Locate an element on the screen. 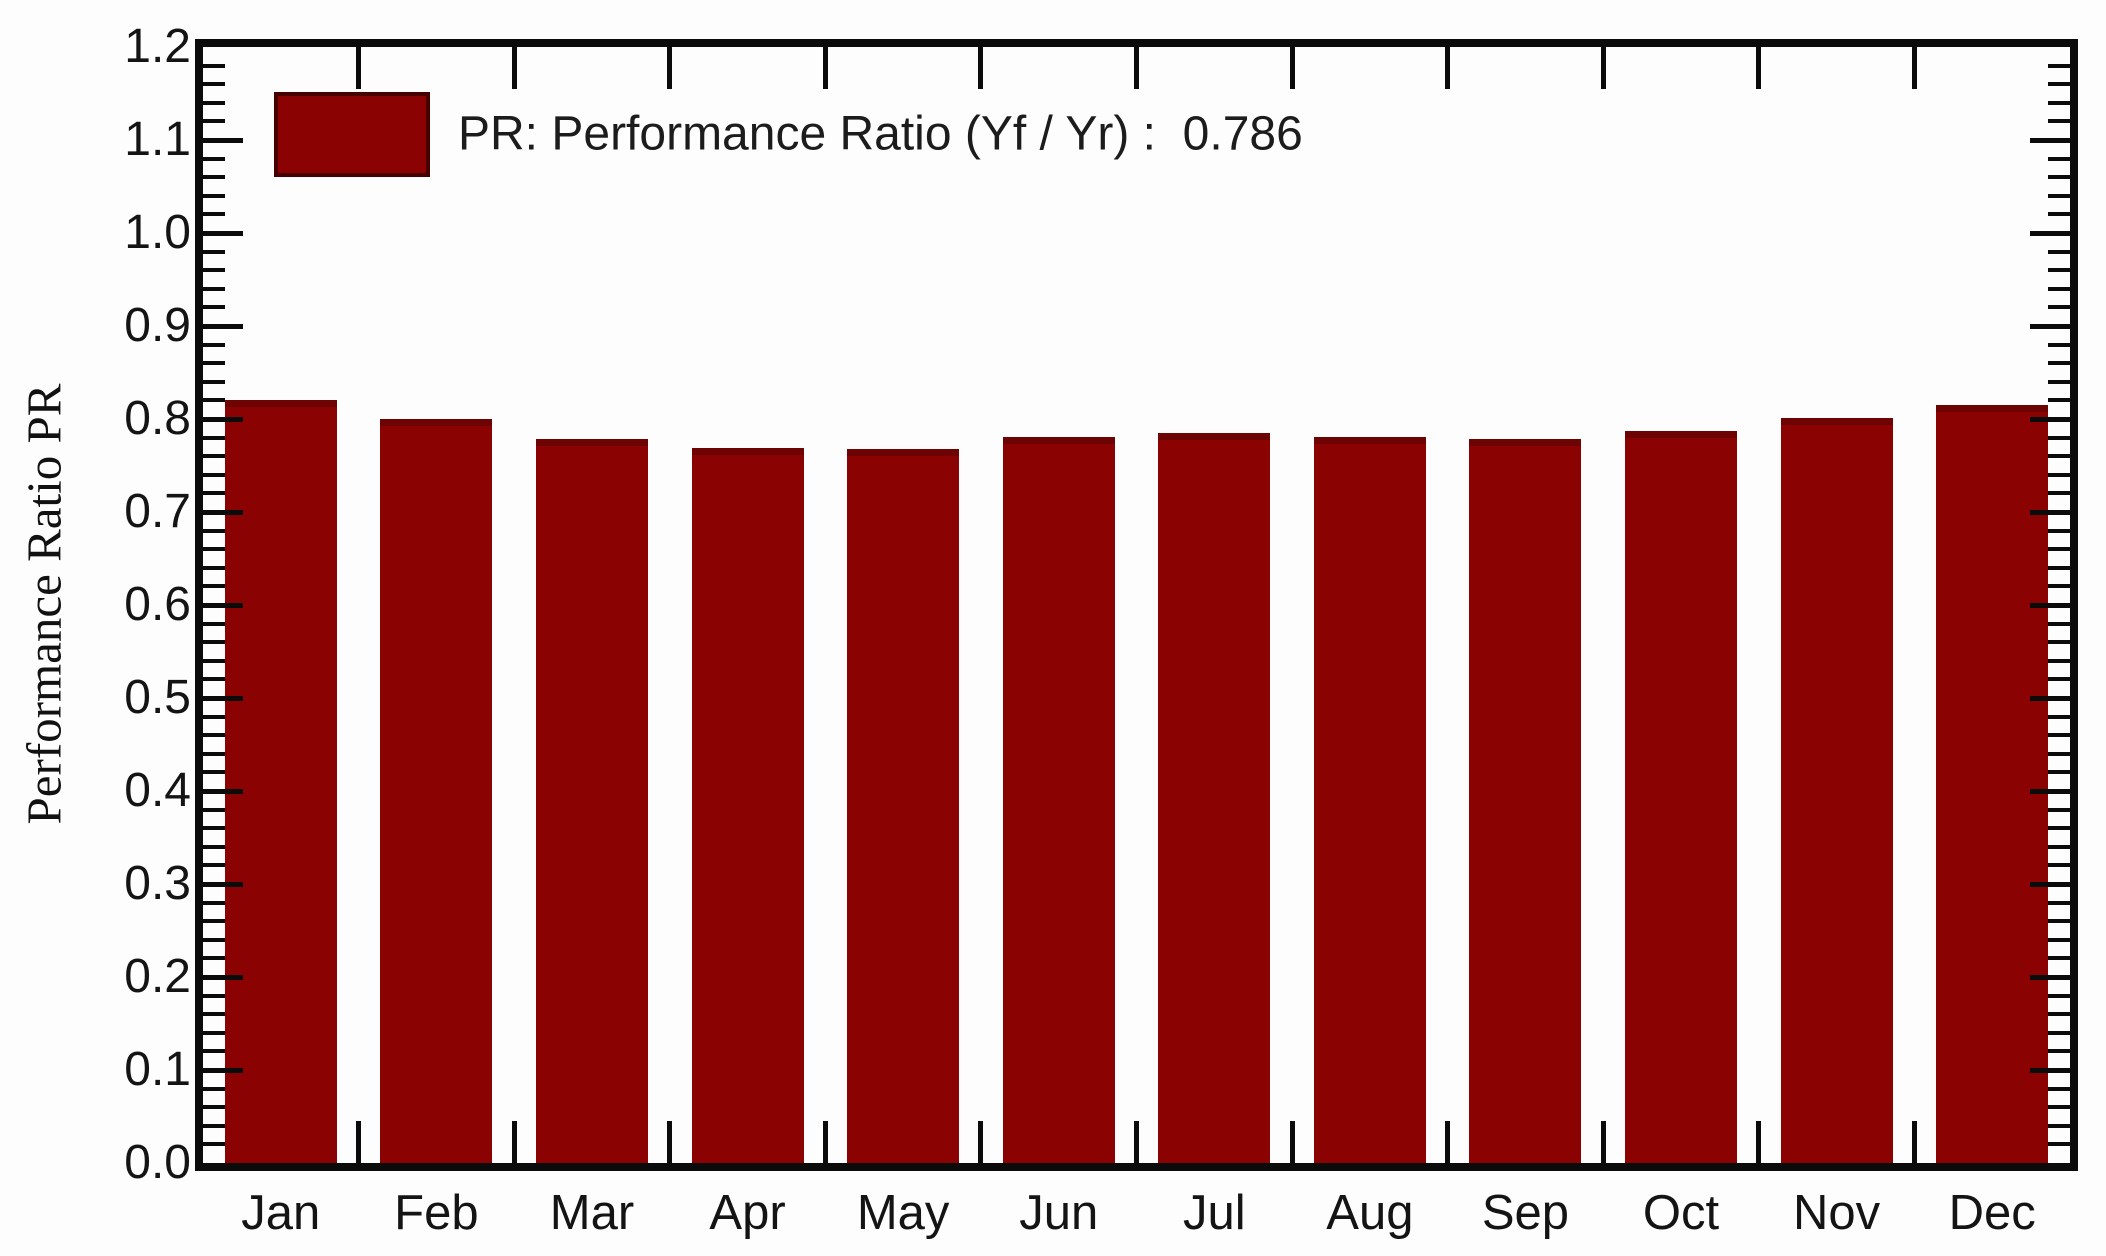  bar-nov is located at coordinates (1836, 790).